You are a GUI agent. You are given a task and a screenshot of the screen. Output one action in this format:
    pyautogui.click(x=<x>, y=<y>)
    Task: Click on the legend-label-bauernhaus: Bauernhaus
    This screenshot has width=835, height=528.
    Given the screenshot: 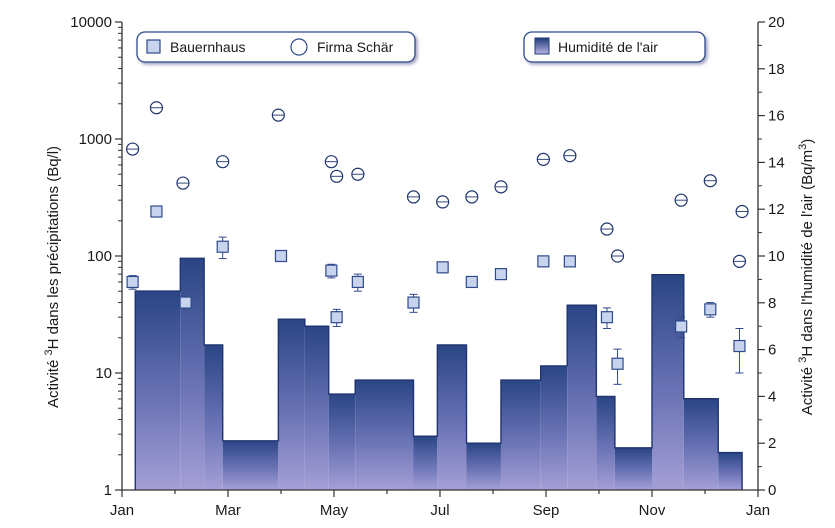 What is the action you would take?
    pyautogui.click(x=208, y=47)
    